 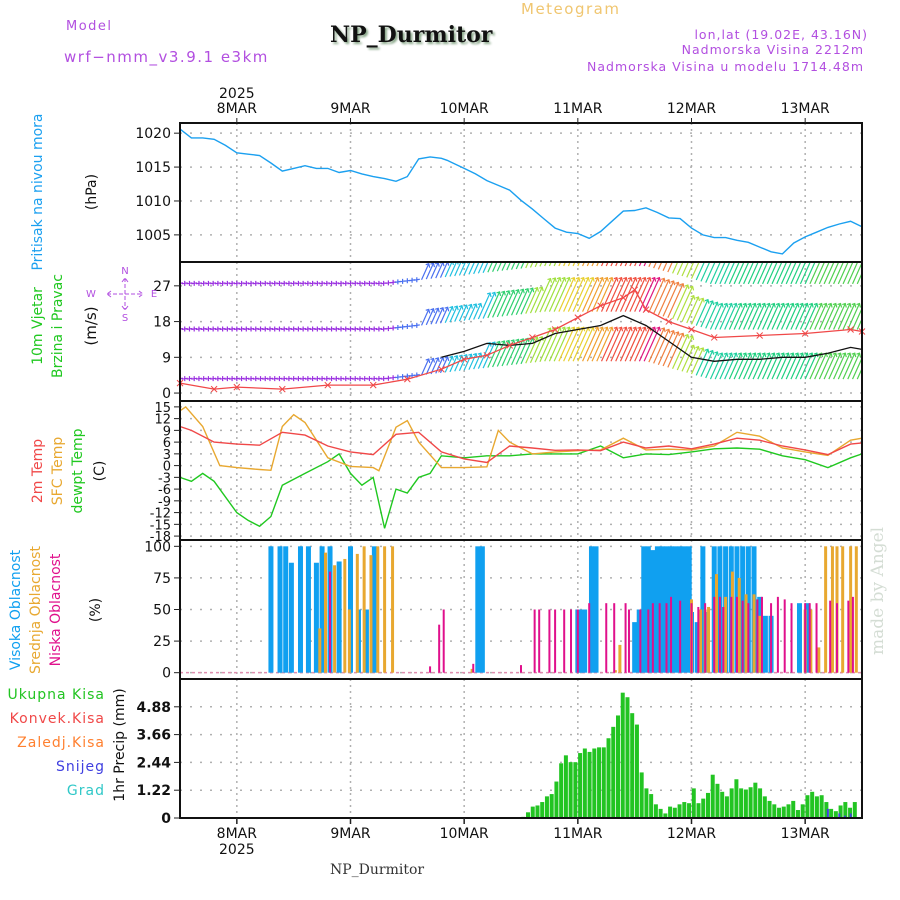 I want to click on temp-2m-line, so click(x=521, y=444).